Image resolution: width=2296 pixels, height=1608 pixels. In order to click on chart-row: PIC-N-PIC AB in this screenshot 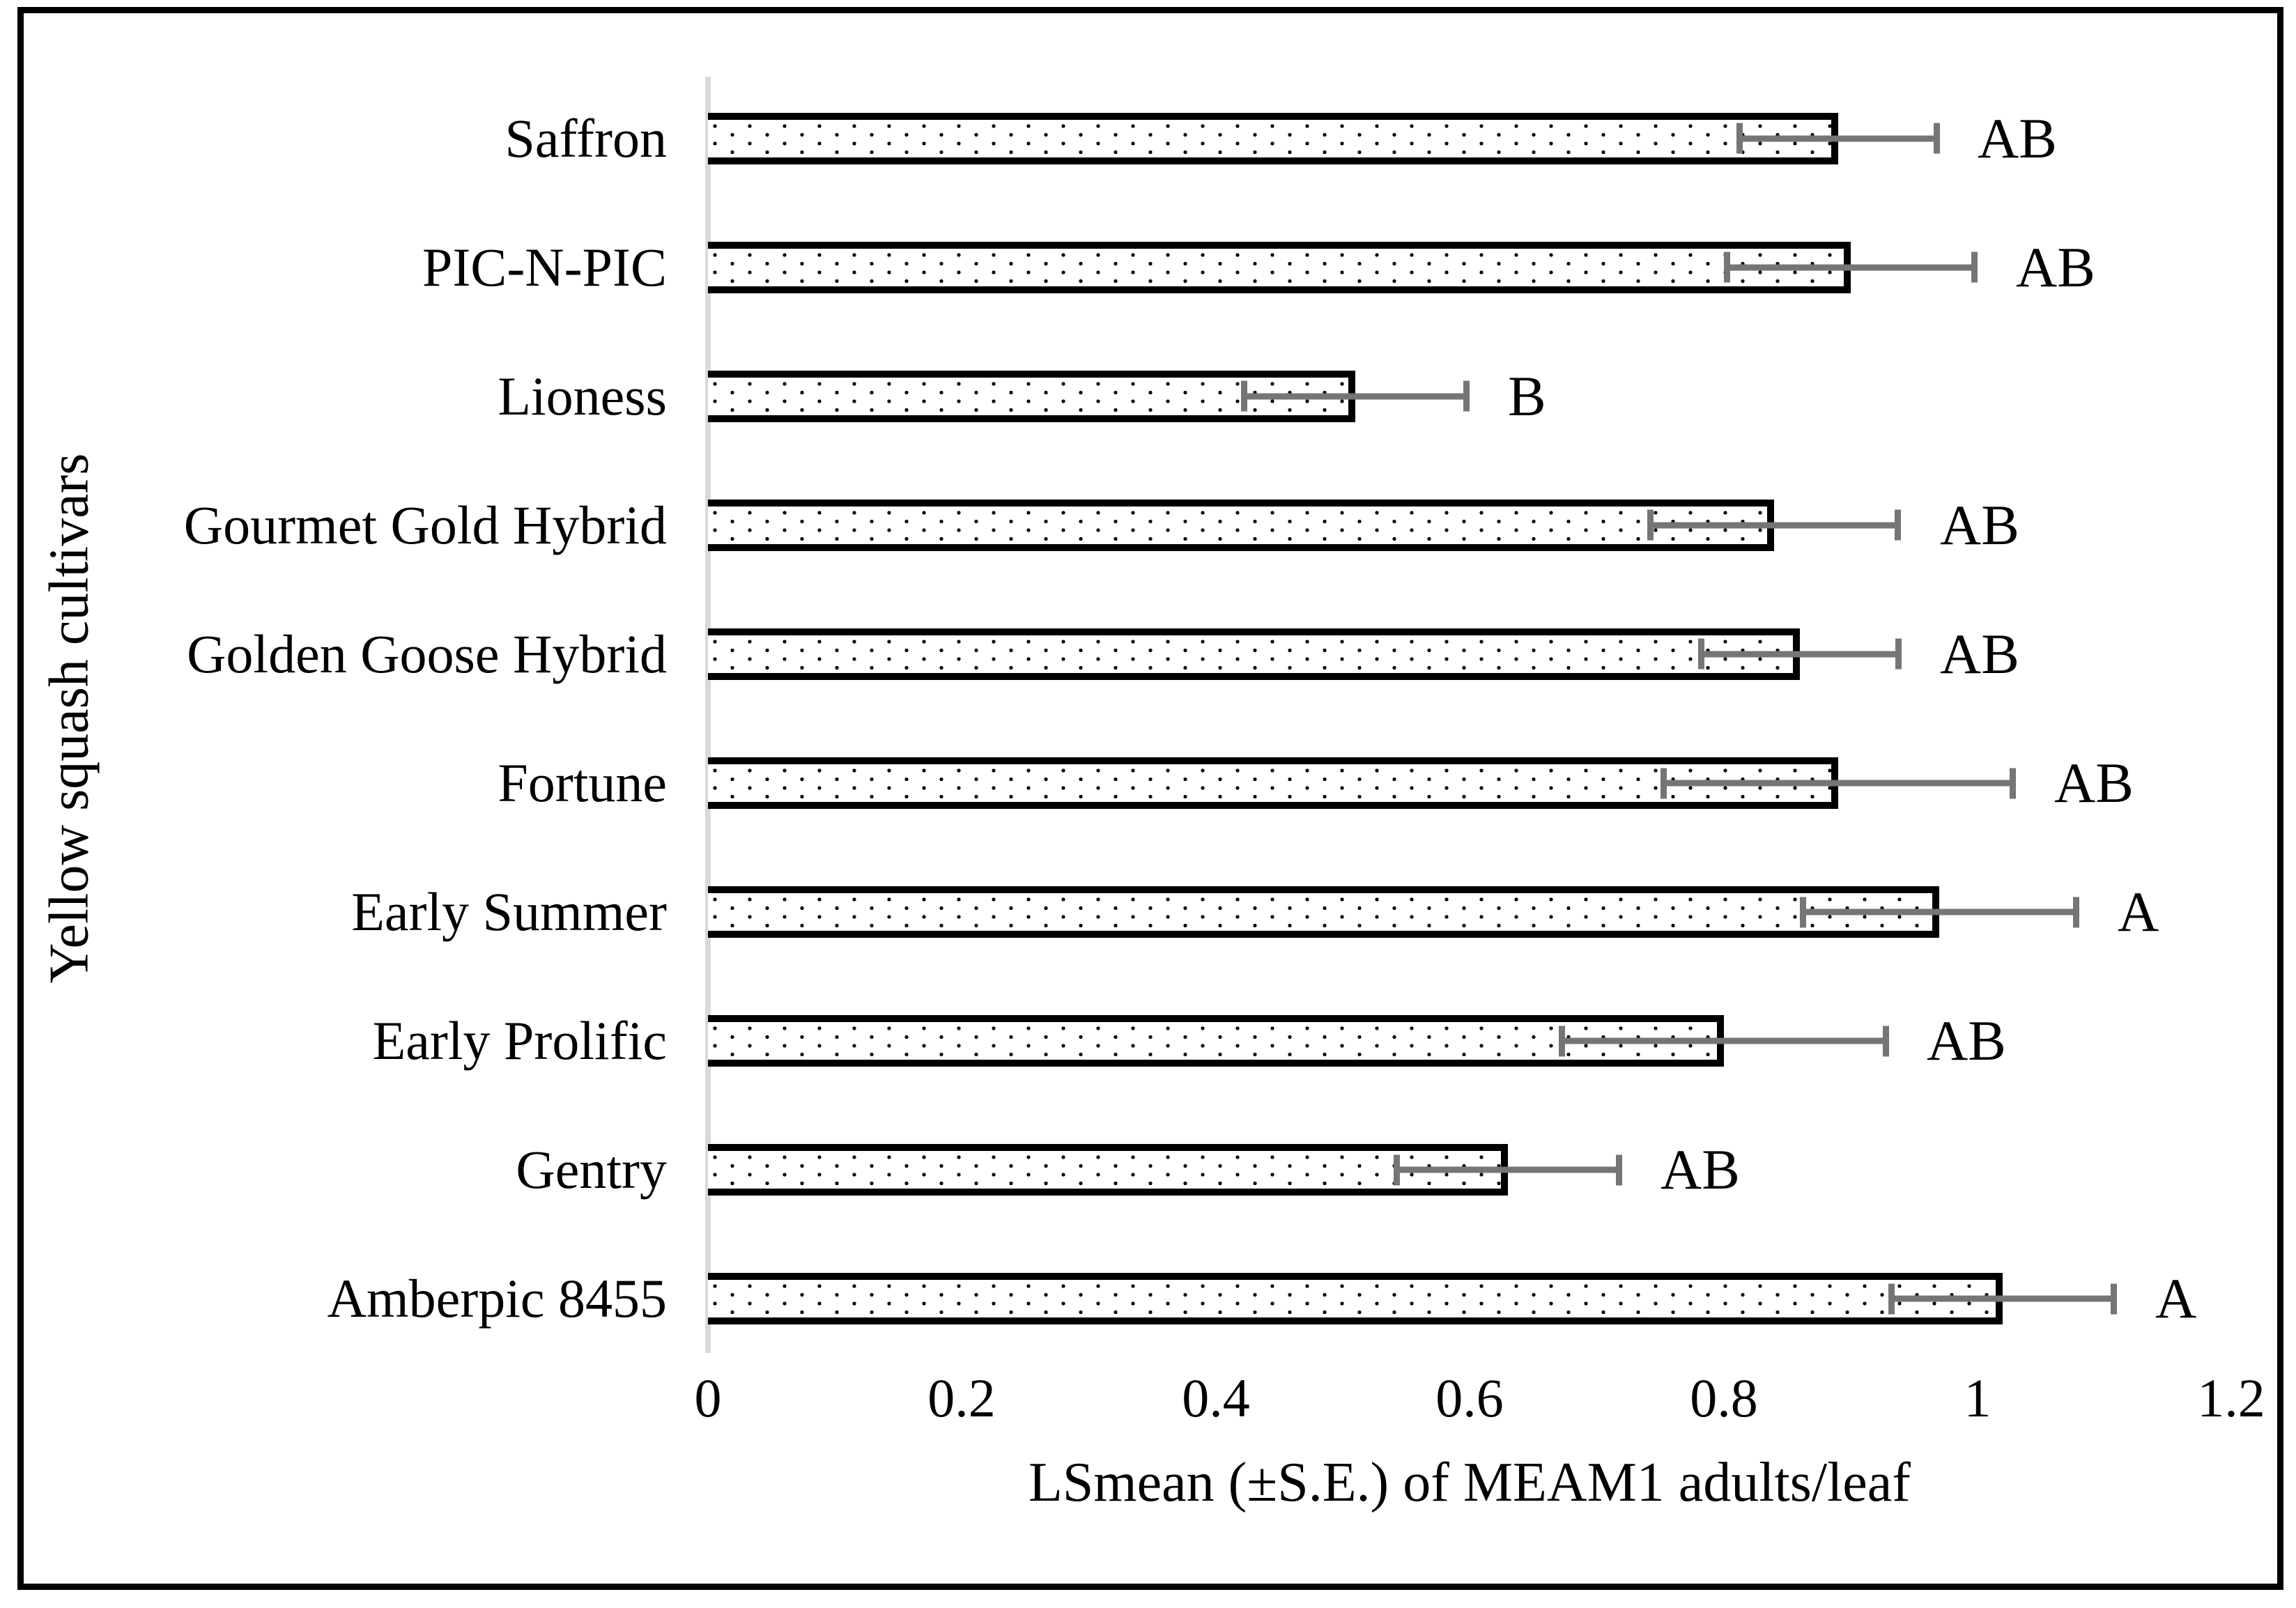, I will do `click(1148, 267)`.